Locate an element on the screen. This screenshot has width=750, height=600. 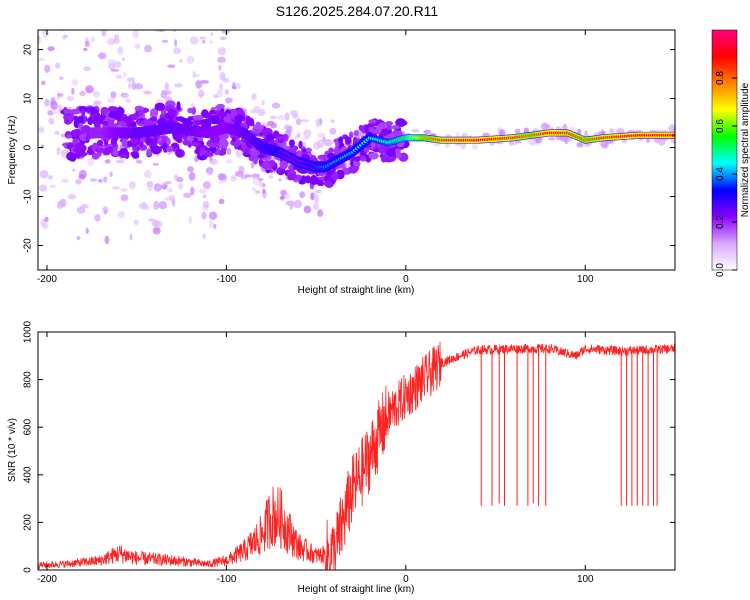
spectrogram-ridge-core is located at coordinates (673, 135).